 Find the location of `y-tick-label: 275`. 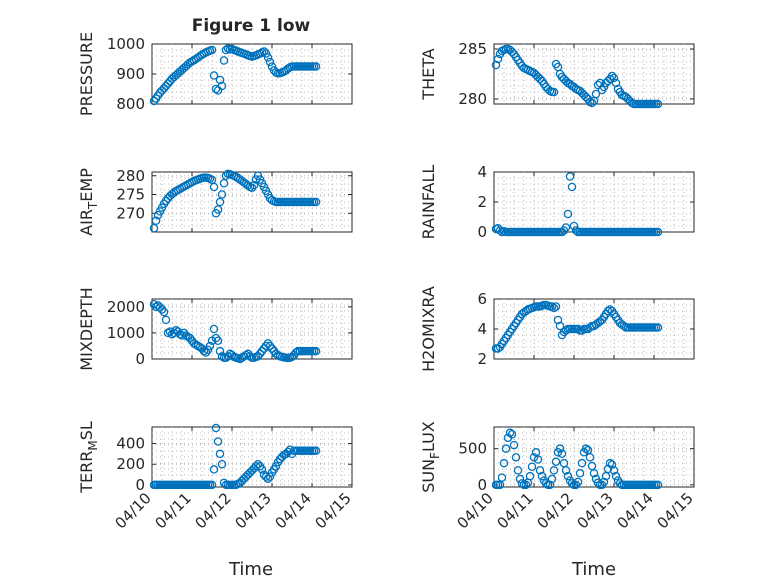

y-tick-label: 275 is located at coordinates (130, 195).